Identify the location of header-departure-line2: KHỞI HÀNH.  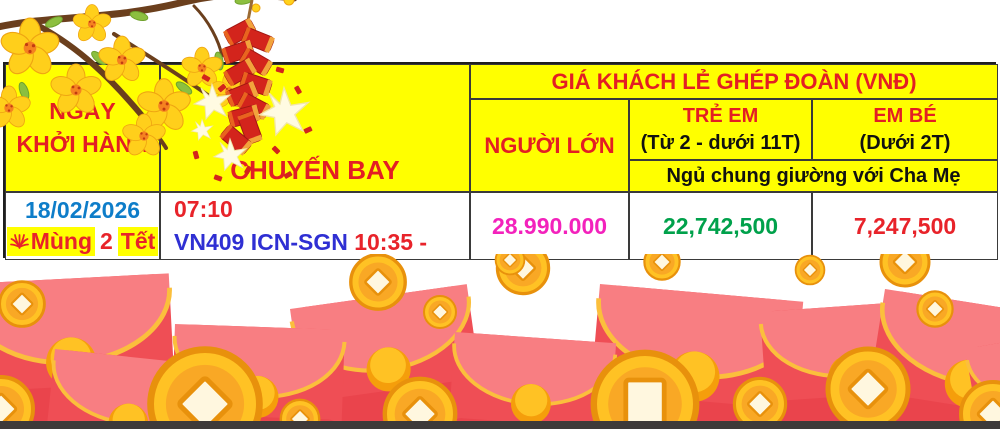
(82, 144).